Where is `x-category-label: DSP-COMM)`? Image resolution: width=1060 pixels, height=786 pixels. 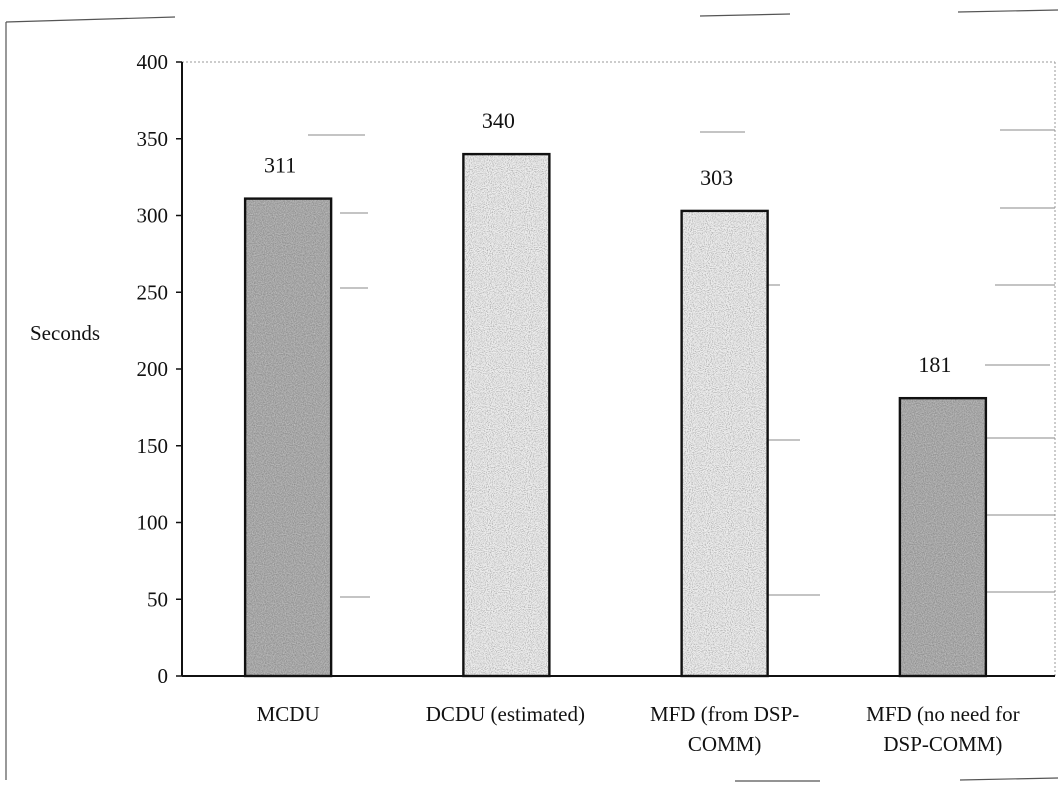 x-category-label: DSP-COMM) is located at coordinates (942, 744).